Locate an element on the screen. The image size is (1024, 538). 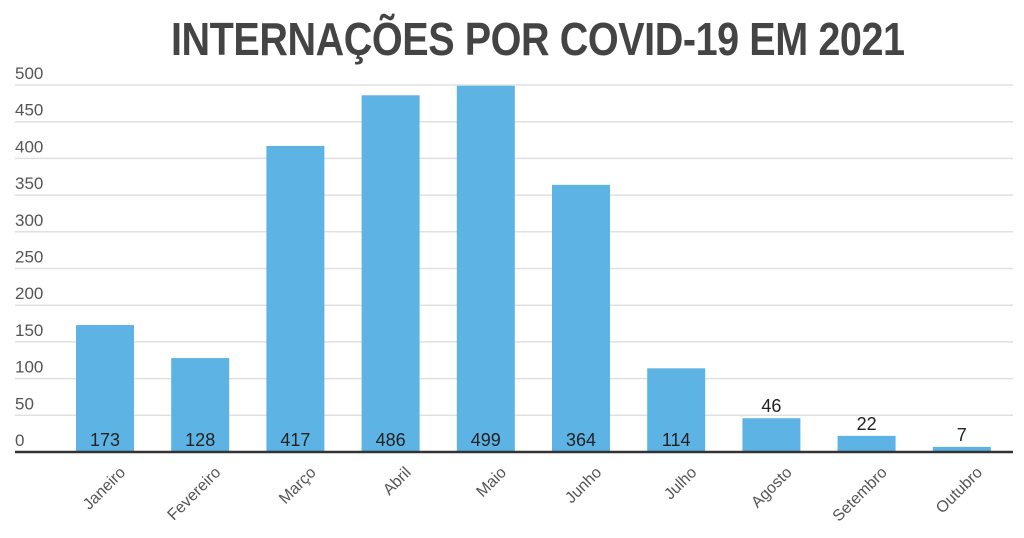
y-tick-label: 350 is located at coordinates (29, 183).